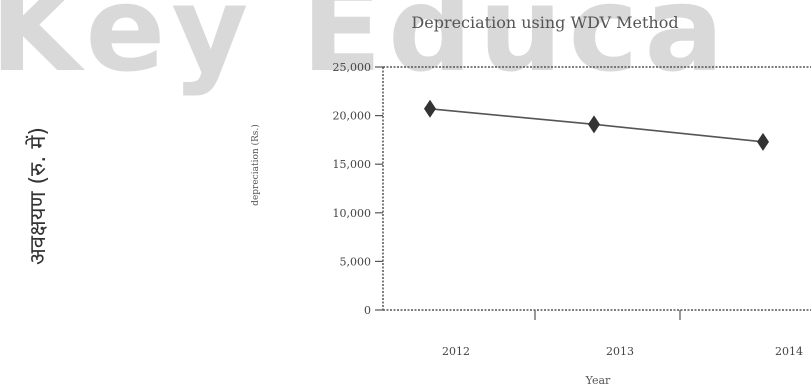 Image resolution: width=811 pixels, height=391 pixels. I want to click on y-tick-label: 25,000, so click(352, 67).